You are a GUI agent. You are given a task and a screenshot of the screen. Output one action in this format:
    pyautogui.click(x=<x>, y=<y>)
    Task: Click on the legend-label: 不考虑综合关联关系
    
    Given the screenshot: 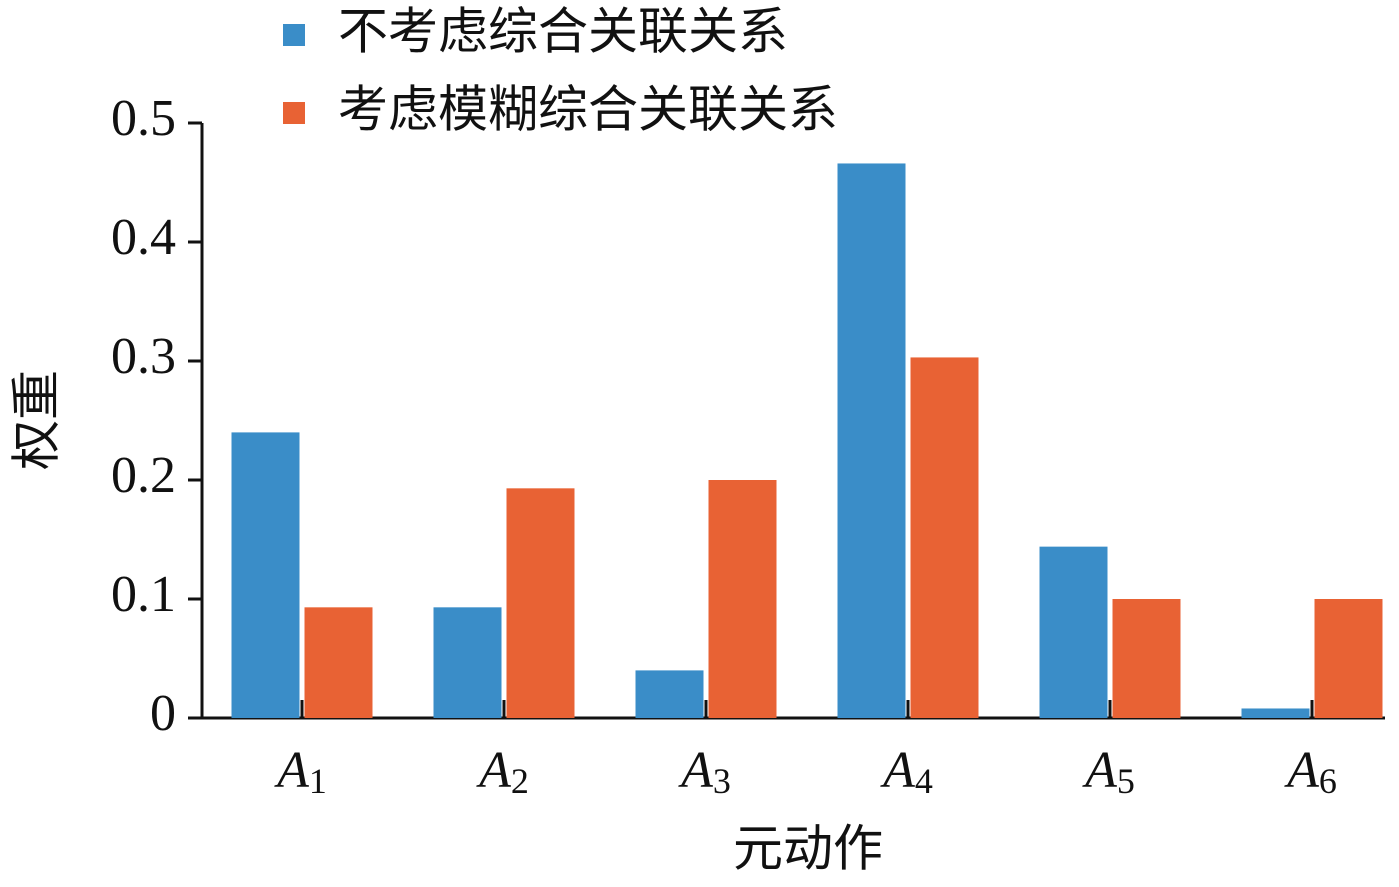 What is the action you would take?
    pyautogui.click(x=563, y=32)
    